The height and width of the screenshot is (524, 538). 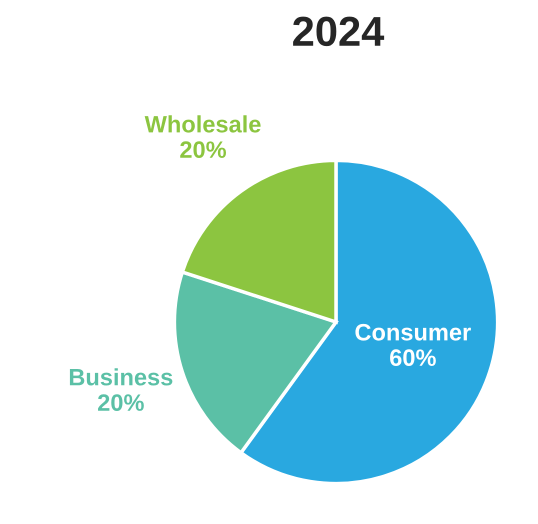 What do you see at coordinates (121, 377) in the screenshot?
I see `slice-label: Business` at bounding box center [121, 377].